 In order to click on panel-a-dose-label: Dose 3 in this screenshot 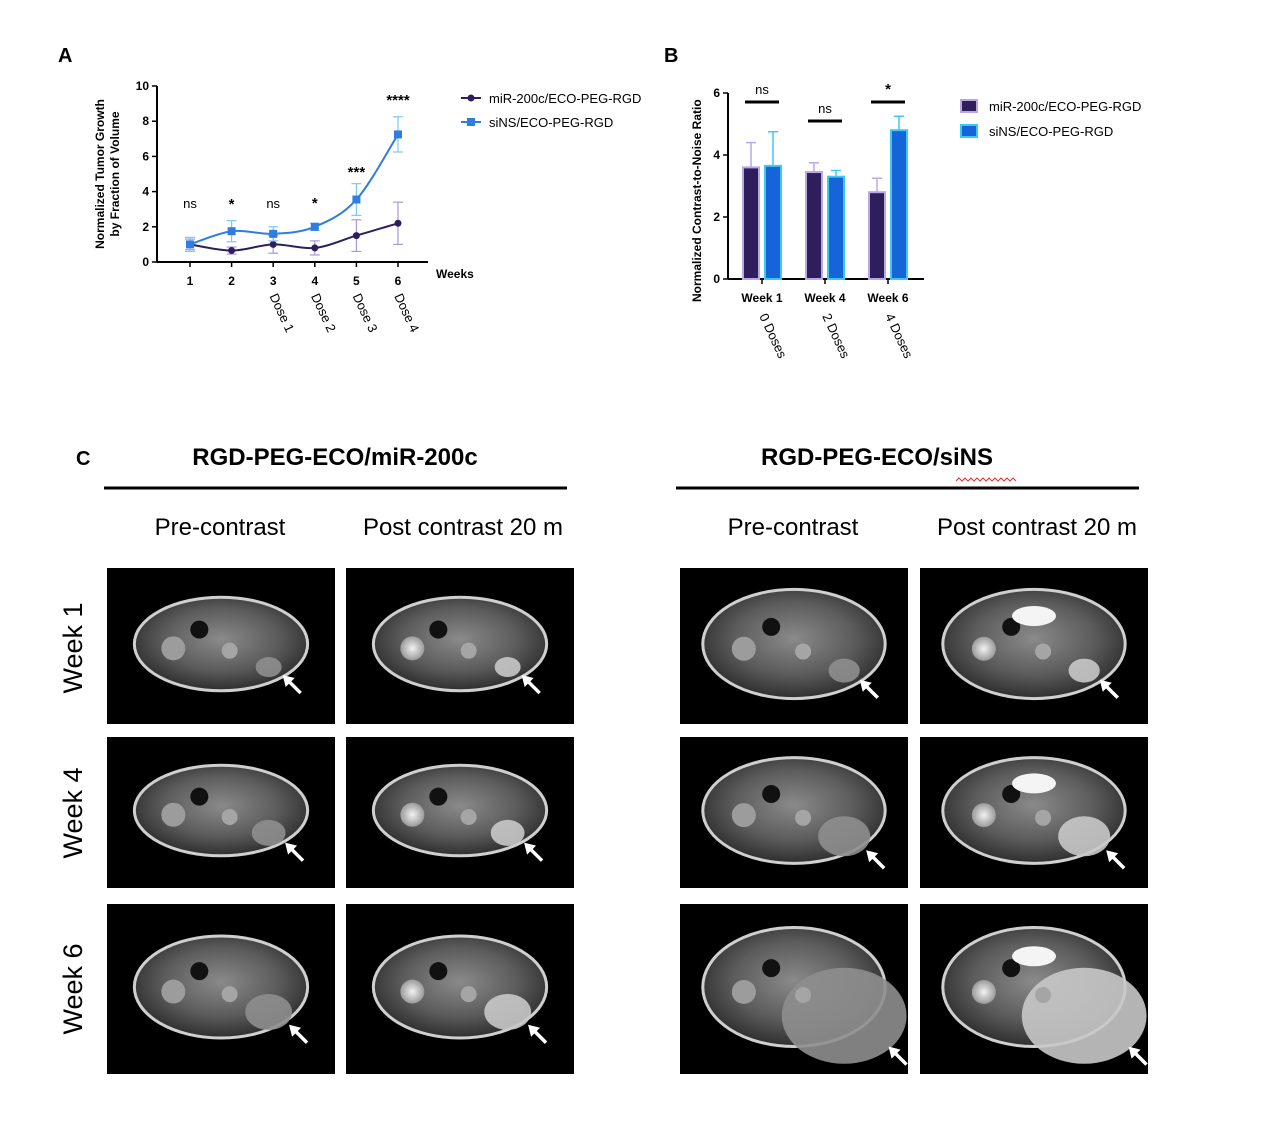, I will do `click(365, 313)`.